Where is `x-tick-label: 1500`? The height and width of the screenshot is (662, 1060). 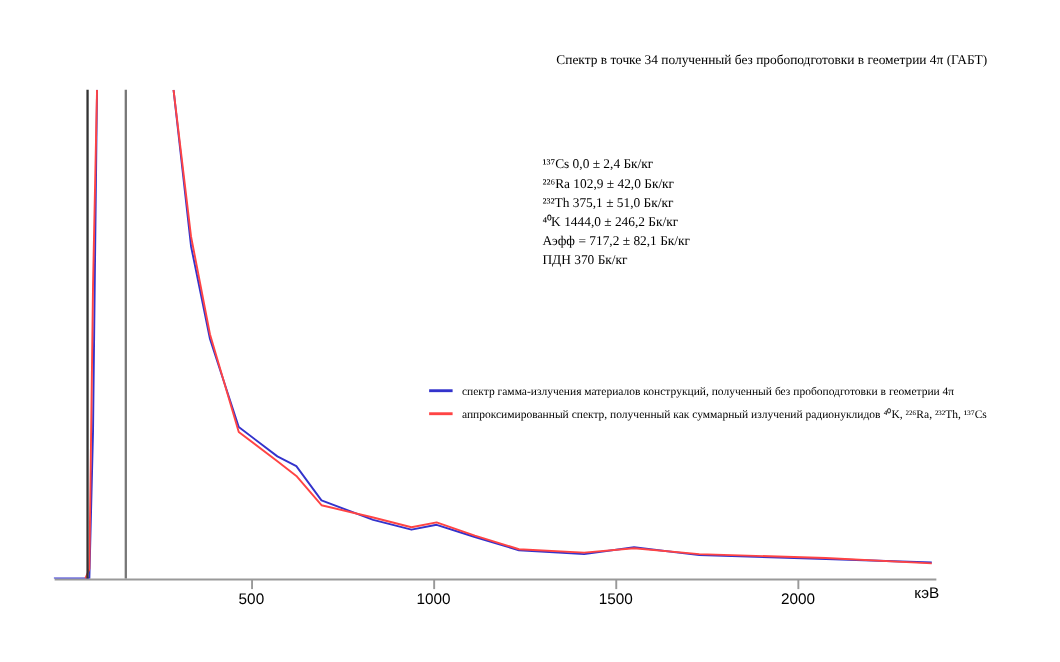
x-tick-label: 1500 is located at coordinates (615, 599).